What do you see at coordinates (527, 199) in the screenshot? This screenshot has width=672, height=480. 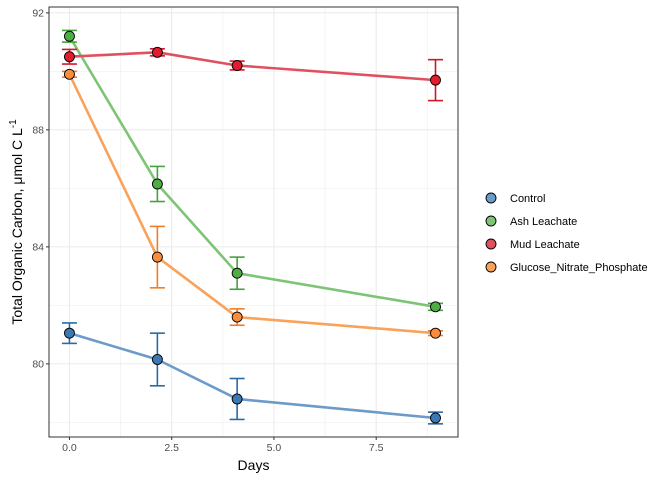 I see `legend-label-control: Control` at bounding box center [527, 199].